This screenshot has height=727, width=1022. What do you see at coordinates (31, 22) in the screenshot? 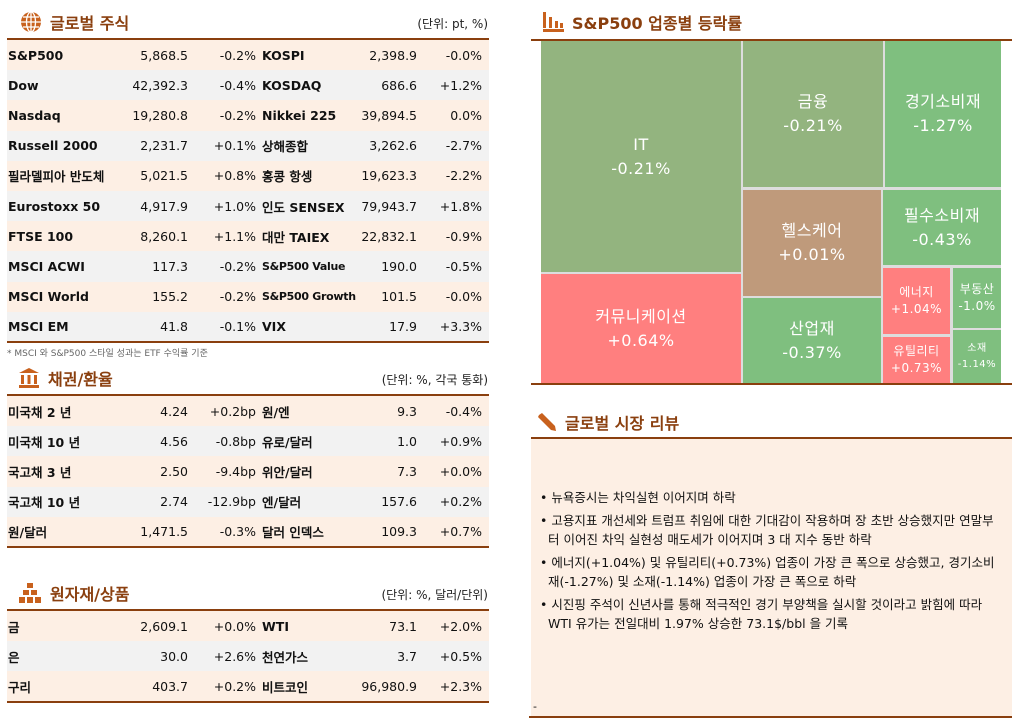
I see `globe-icon` at bounding box center [31, 22].